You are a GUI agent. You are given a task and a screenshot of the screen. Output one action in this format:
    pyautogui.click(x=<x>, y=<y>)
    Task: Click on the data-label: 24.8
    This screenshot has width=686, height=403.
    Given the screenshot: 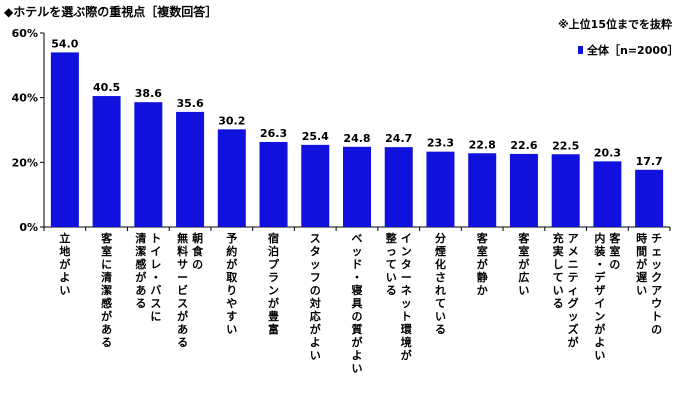 What is the action you would take?
    pyautogui.click(x=356, y=138)
    